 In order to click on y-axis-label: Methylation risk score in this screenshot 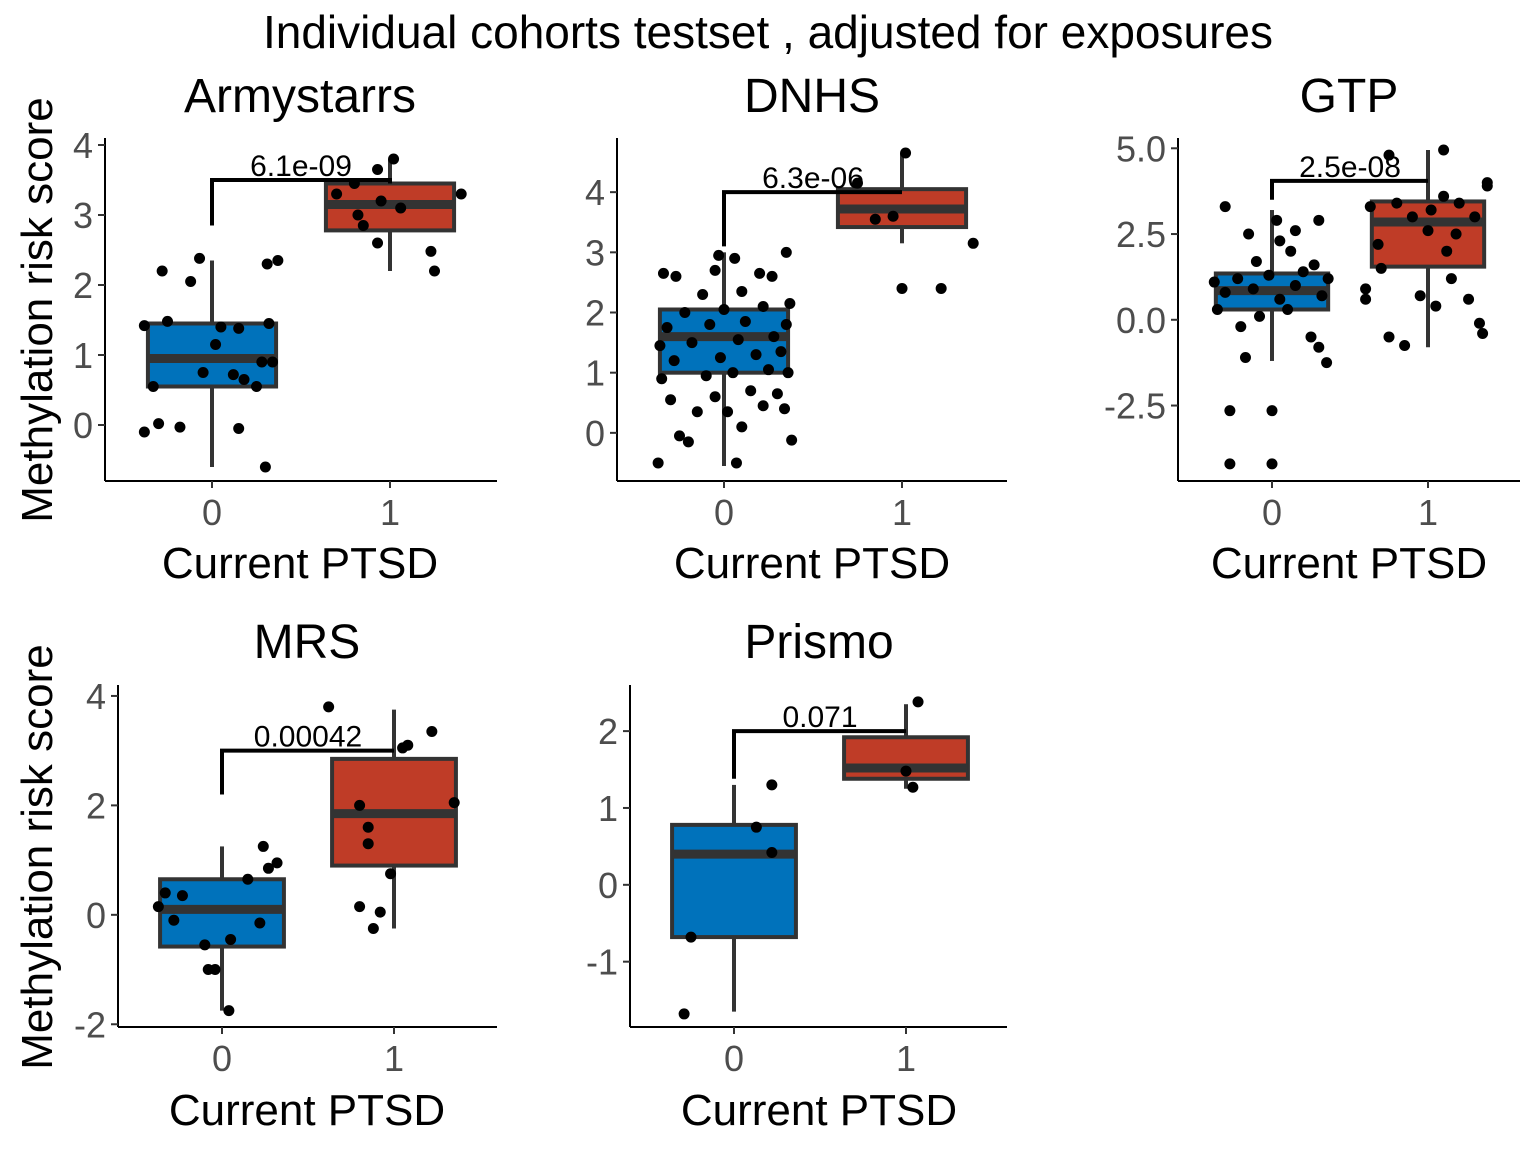, I will do `click(37, 309)`.